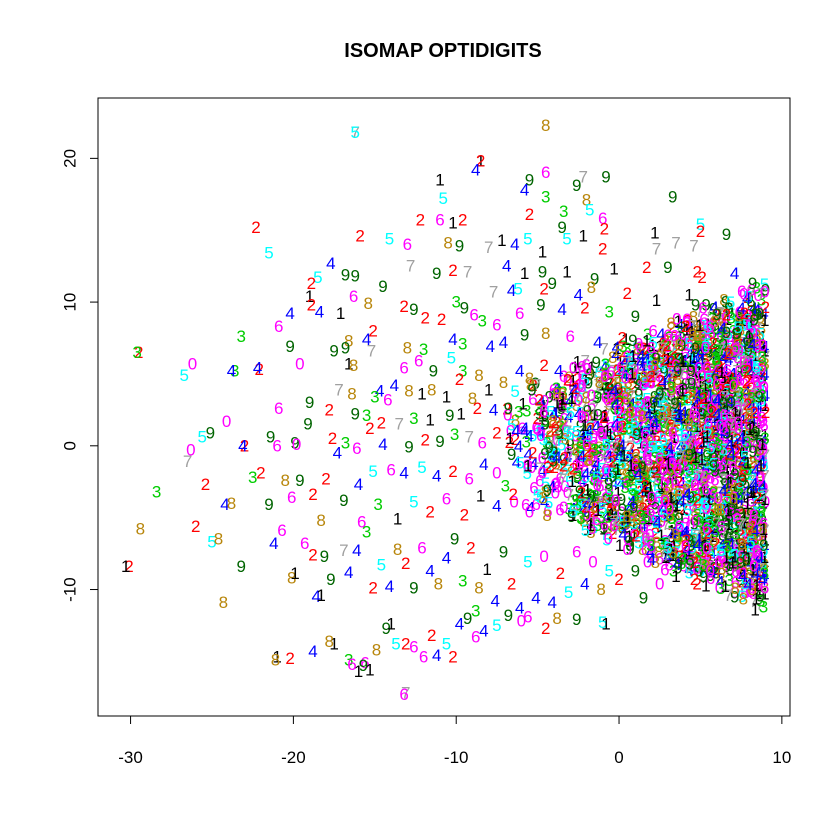 Image resolution: width=840 pixels, height=840 pixels. Describe the element at coordinates (351, 664) in the screenshot. I see `data-point-digit-6: 6` at that location.